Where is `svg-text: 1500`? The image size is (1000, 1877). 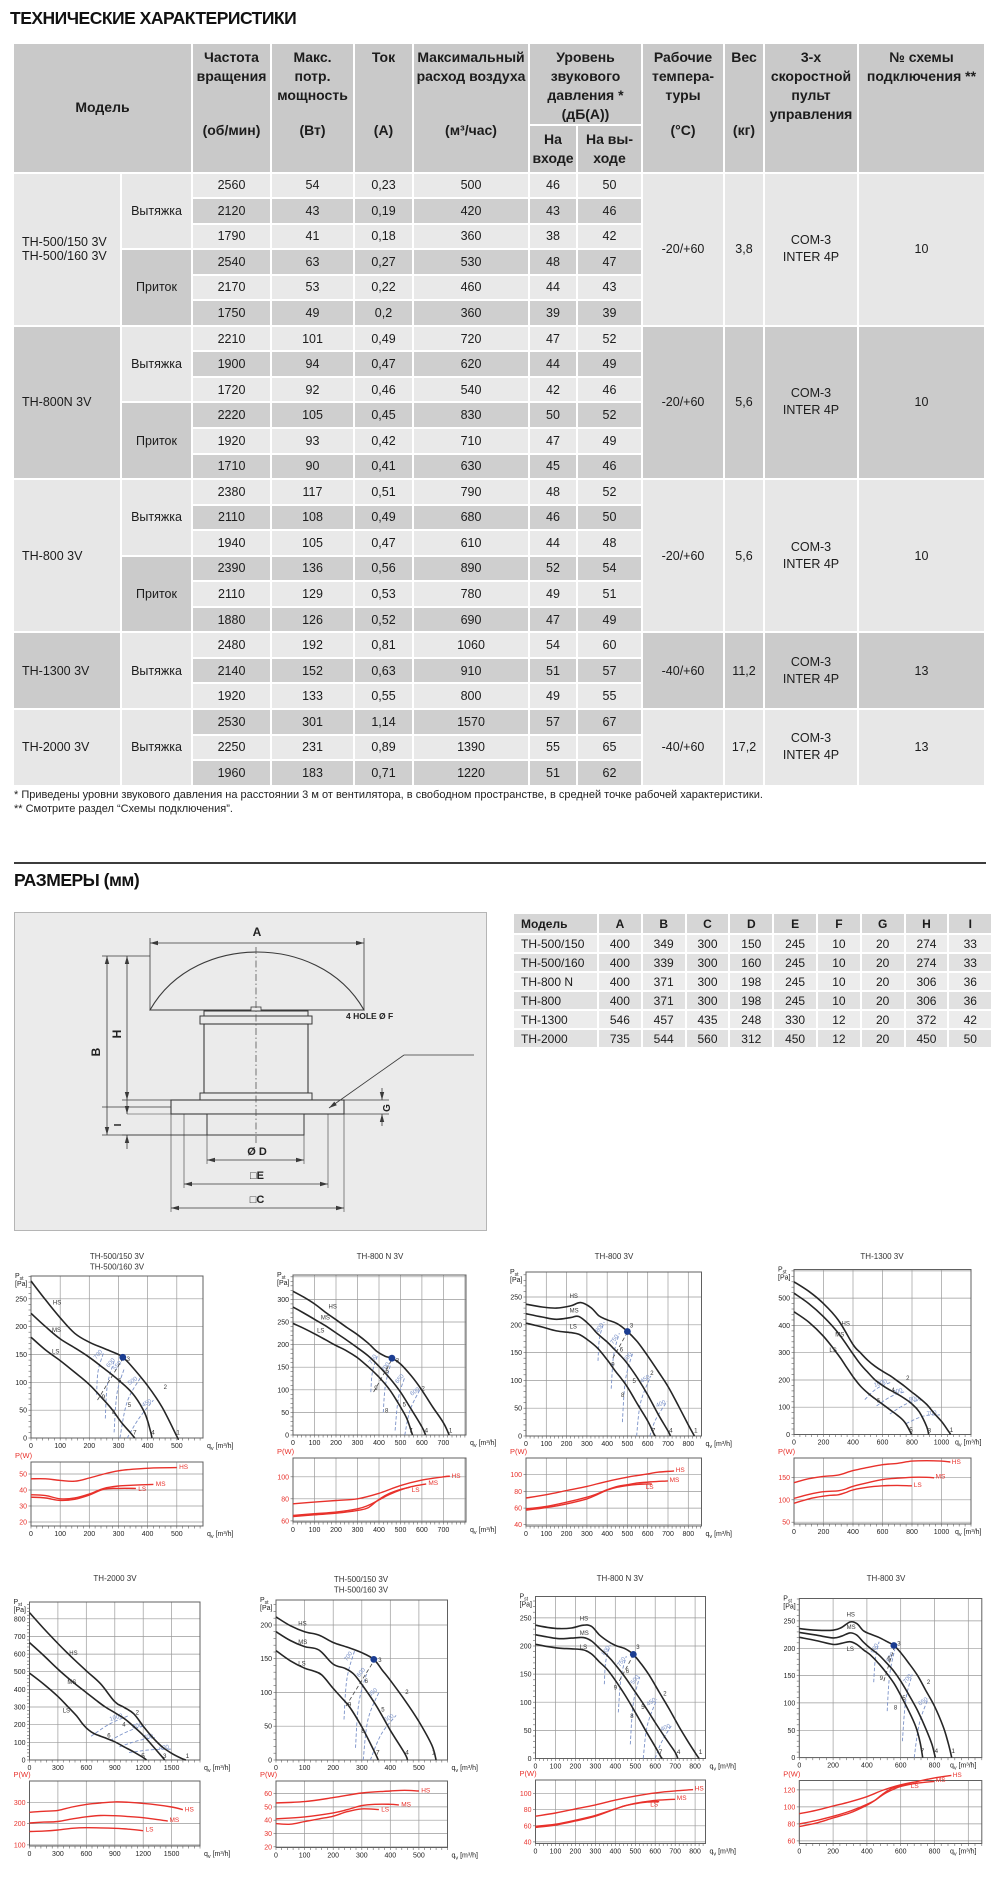 svg-text: 1500 is located at coordinates (172, 1854).